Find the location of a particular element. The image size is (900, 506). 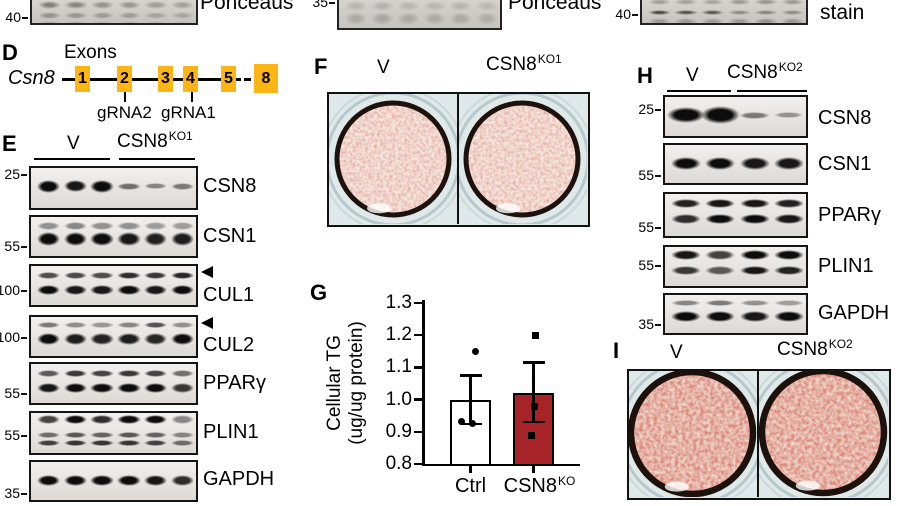

ponceau-label-1: Ponceaus is located at coordinates (247, 7).